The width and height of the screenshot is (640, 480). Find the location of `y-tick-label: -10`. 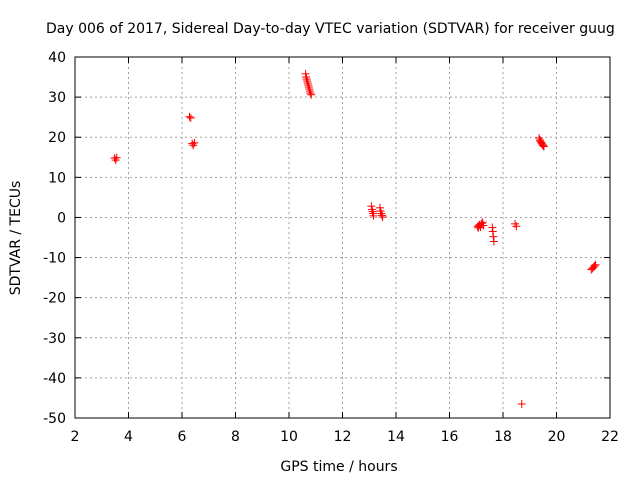

y-tick-label: -10 is located at coordinates (54, 259).